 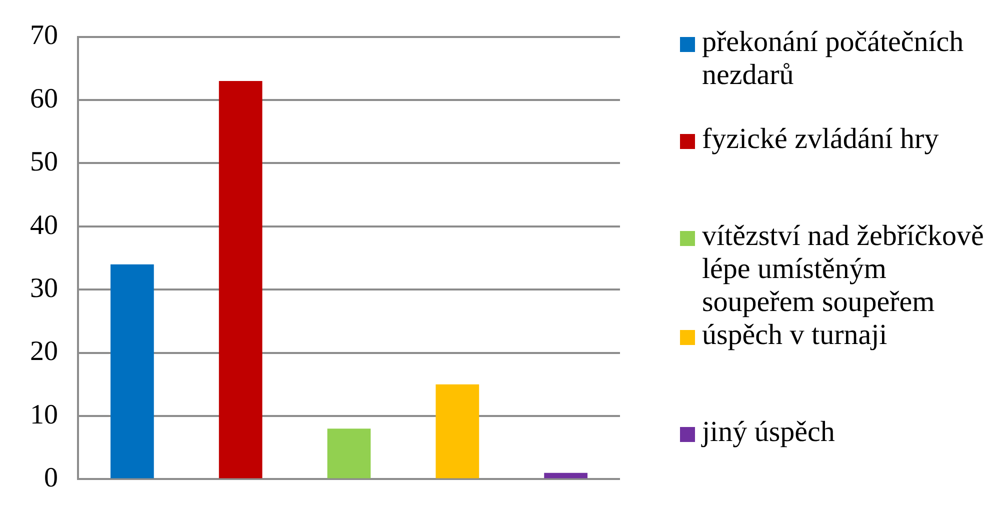 I want to click on y-tick-label: 70, so click(x=44, y=36).